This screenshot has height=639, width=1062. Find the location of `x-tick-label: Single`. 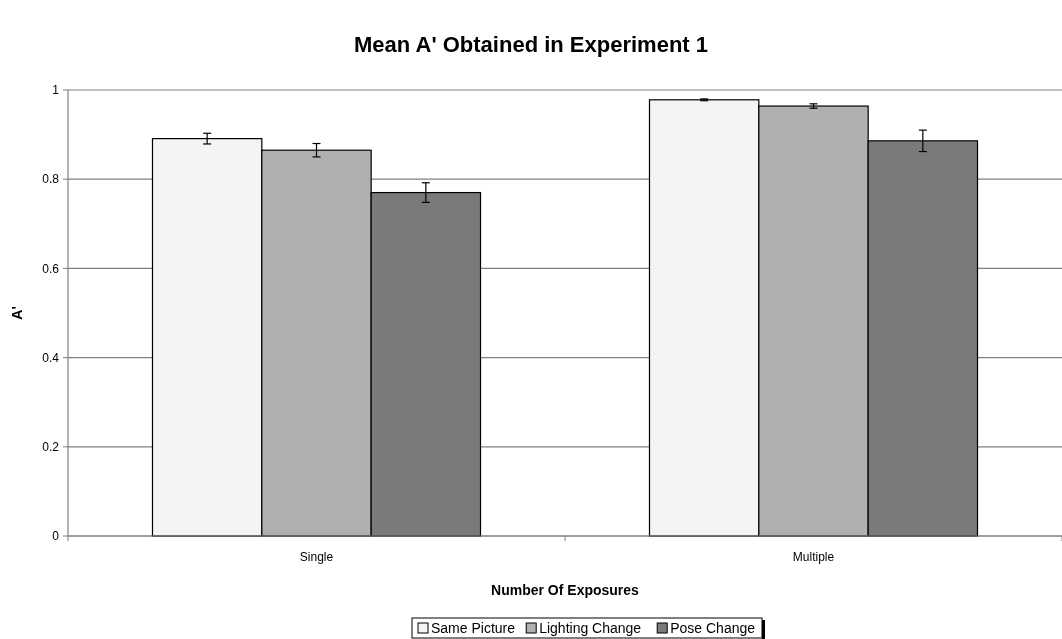

x-tick-label: Single is located at coordinates (316, 557).